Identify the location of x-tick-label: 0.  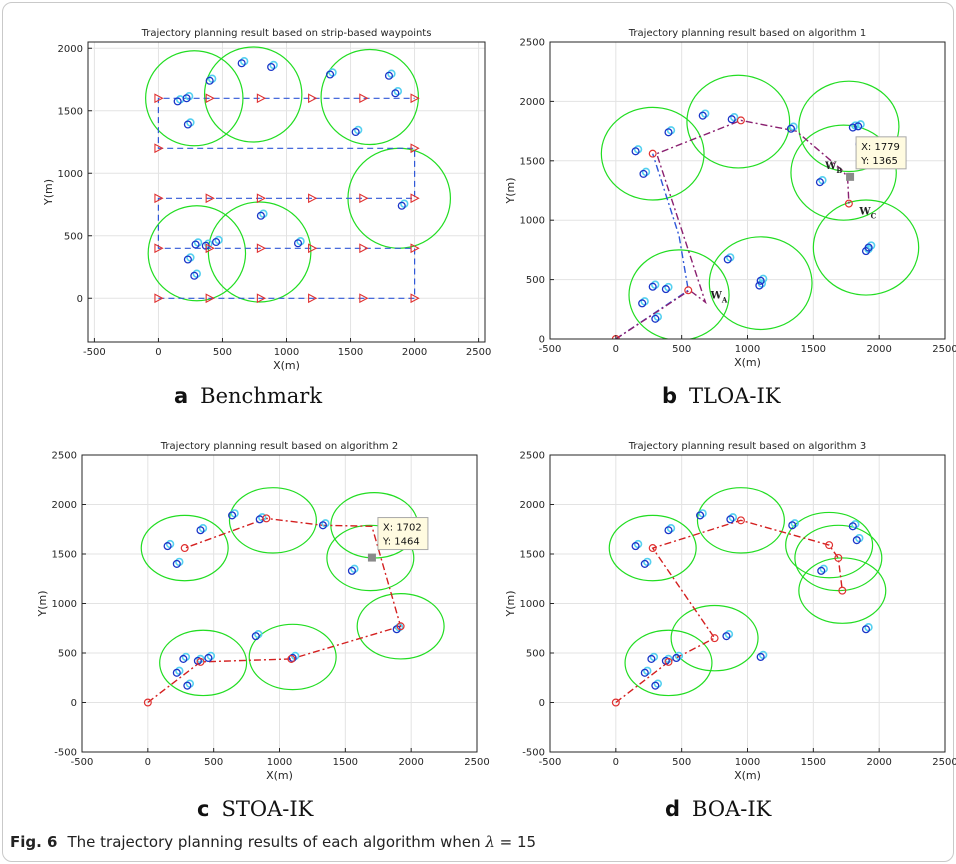
(158, 352).